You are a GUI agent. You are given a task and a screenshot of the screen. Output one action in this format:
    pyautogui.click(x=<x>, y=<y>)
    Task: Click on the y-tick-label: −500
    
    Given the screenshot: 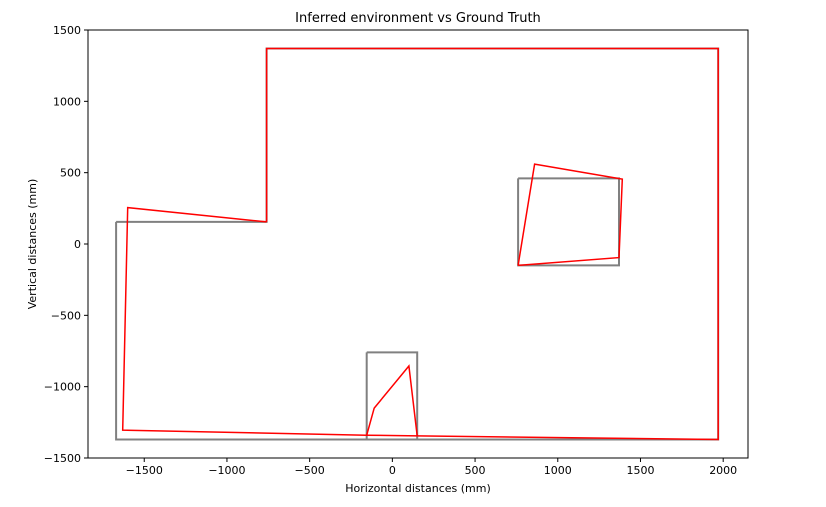 What is the action you would take?
    pyautogui.click(x=66, y=315)
    